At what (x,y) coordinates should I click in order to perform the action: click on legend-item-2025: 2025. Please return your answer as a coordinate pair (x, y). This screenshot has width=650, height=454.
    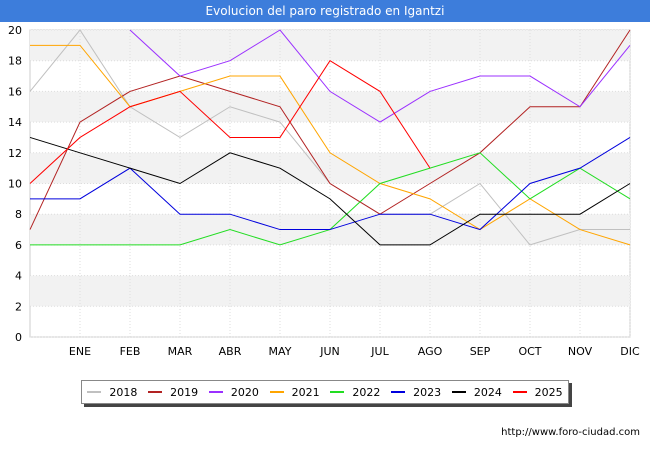
    Looking at the image, I should click on (537, 392).